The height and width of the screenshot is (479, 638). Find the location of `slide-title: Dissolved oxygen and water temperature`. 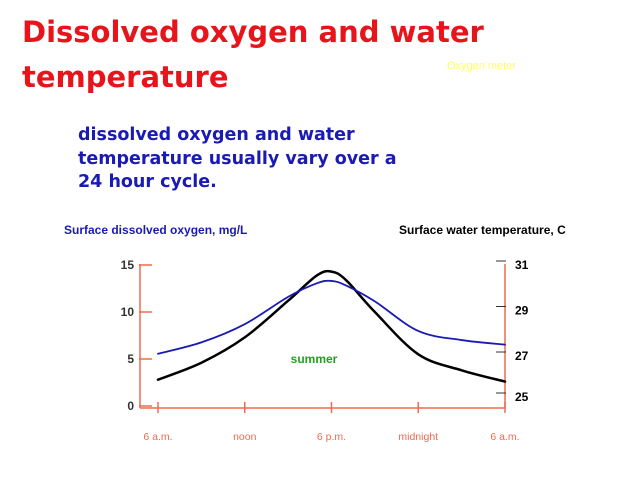

slide-title: Dissolved oxygen and water temperature is located at coordinates (253, 54).